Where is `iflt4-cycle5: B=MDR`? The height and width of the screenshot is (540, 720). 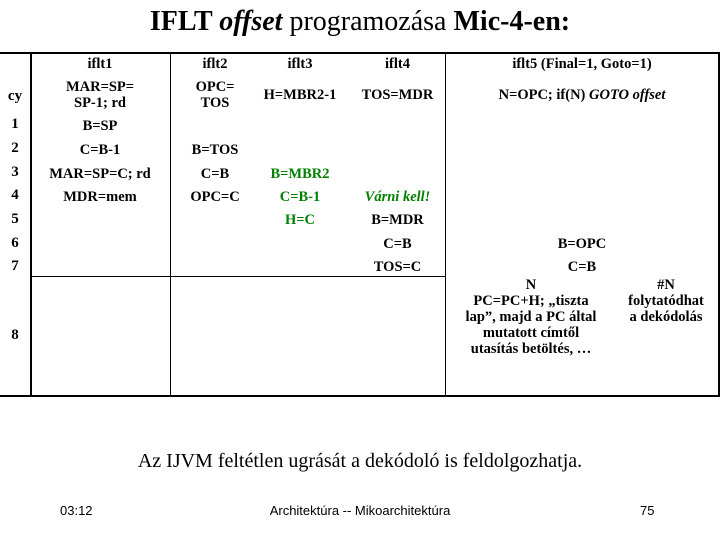
iflt4-cycle5: B=MDR is located at coordinates (397, 220).